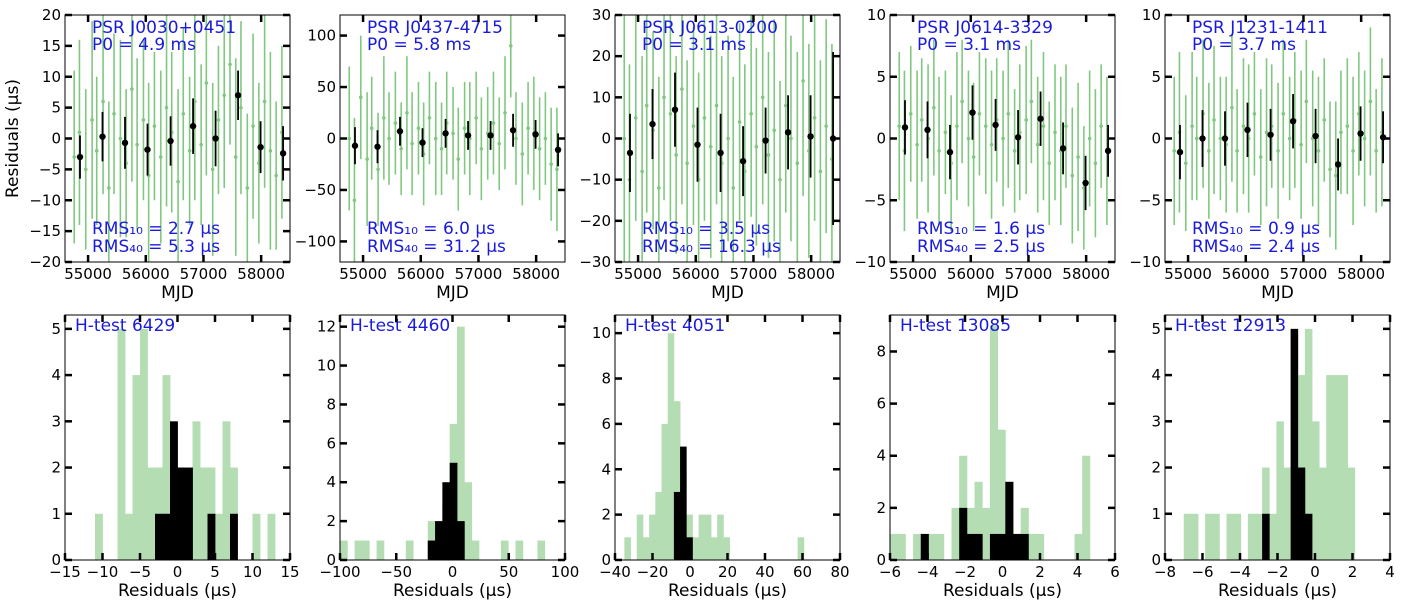 Image resolution: width=1406 pixels, height=604 pixels. Describe the element at coordinates (839, 572) in the screenshot. I see `x-tick-label: 80` at that location.